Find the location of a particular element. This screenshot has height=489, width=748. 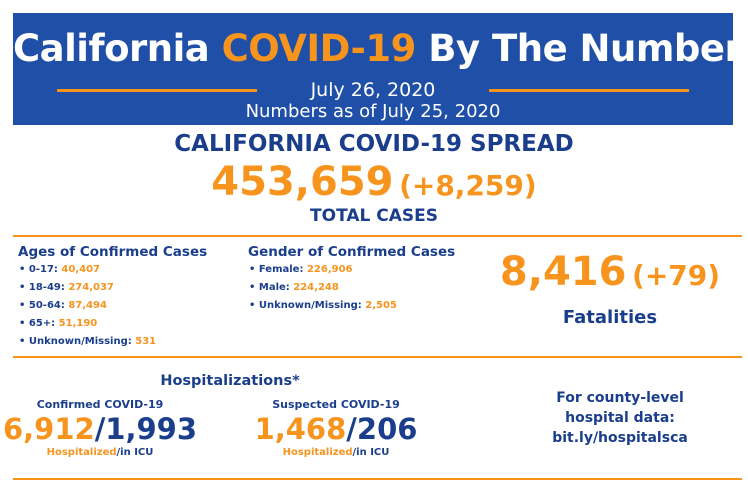

confirmed-label: Confirmed COVID-19 is located at coordinates (100, 404).